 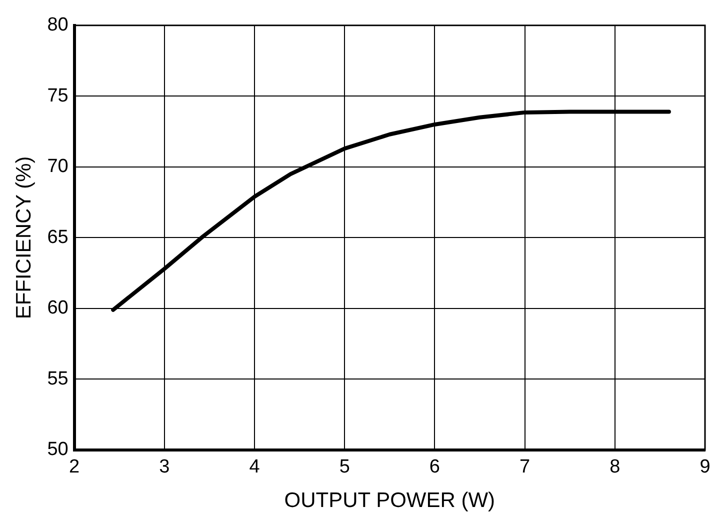 I want to click on x-tick-label: 3, so click(x=164, y=467).